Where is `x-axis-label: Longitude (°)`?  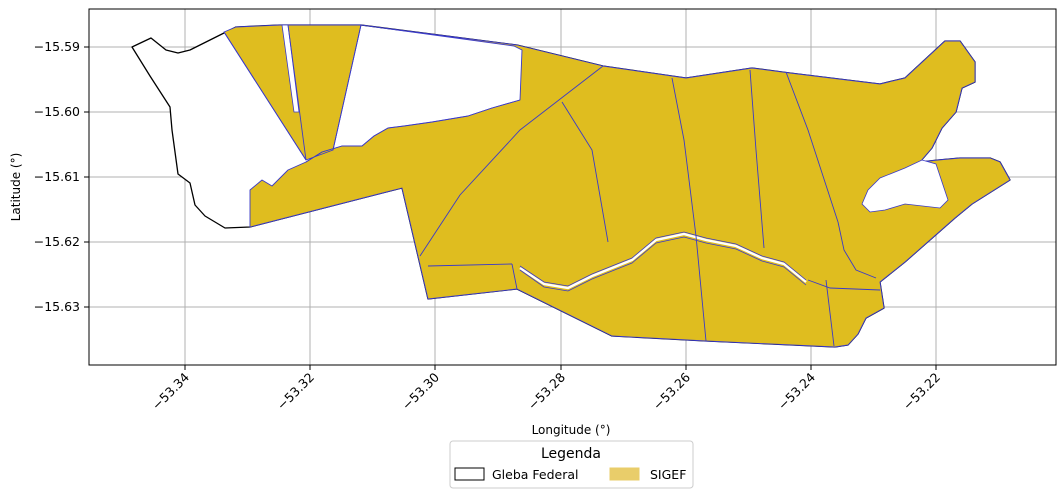 x-axis-label: Longitude (°) is located at coordinates (571, 430).